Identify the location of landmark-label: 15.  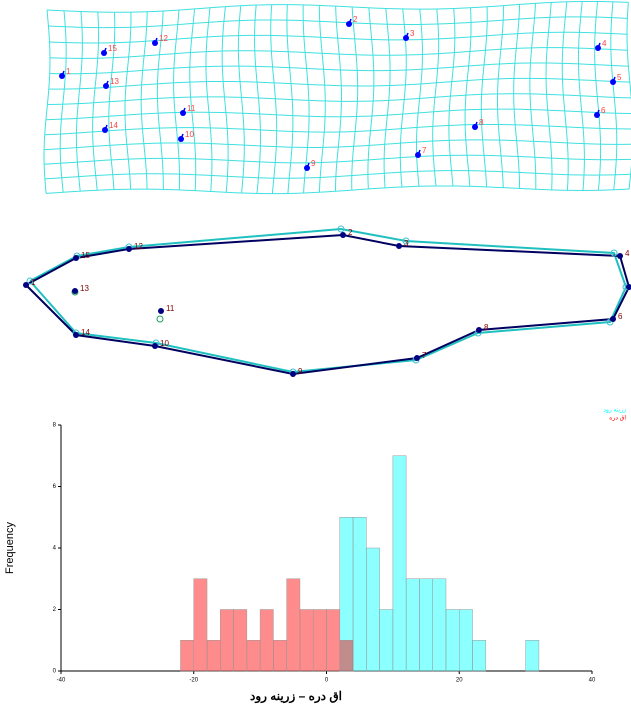
(85, 255).